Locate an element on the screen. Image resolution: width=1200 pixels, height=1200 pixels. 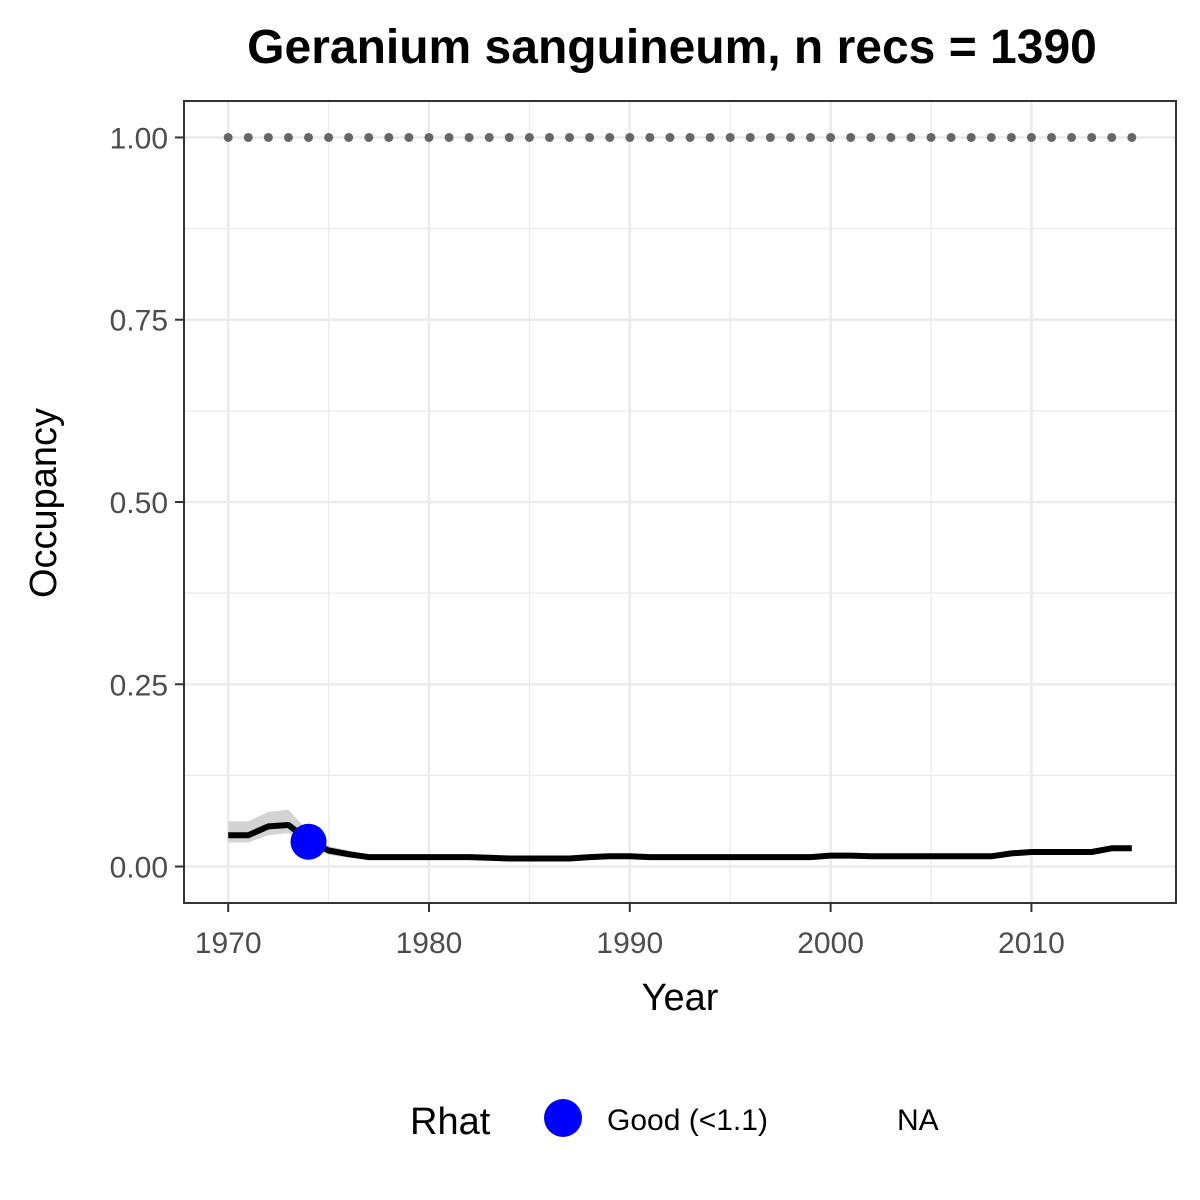
confidence-ribbon-layer is located at coordinates (680, 834).